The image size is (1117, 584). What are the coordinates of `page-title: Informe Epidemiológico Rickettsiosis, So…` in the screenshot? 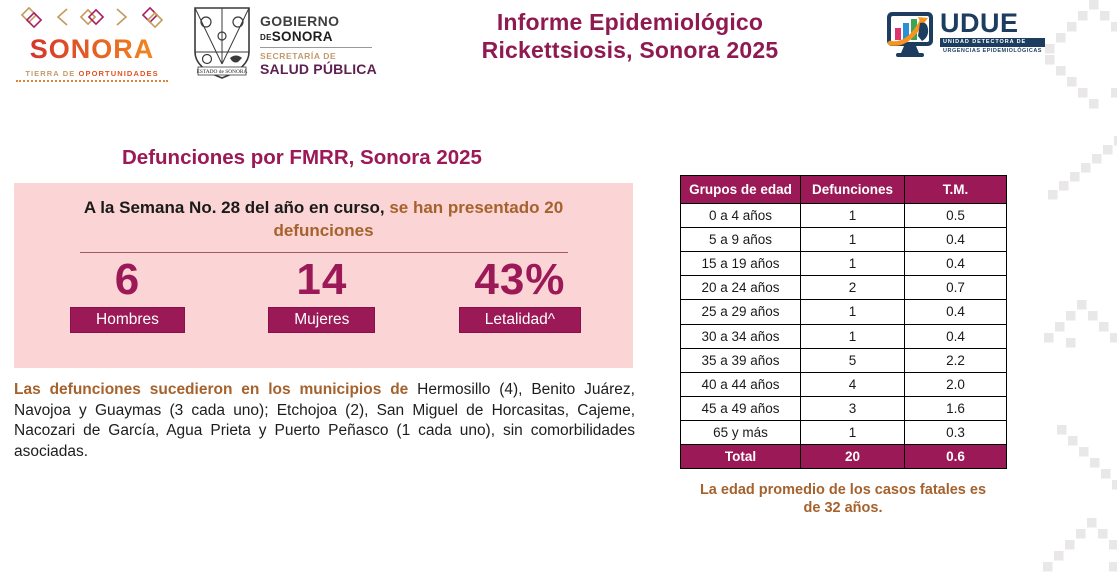 It's located at (630, 36).